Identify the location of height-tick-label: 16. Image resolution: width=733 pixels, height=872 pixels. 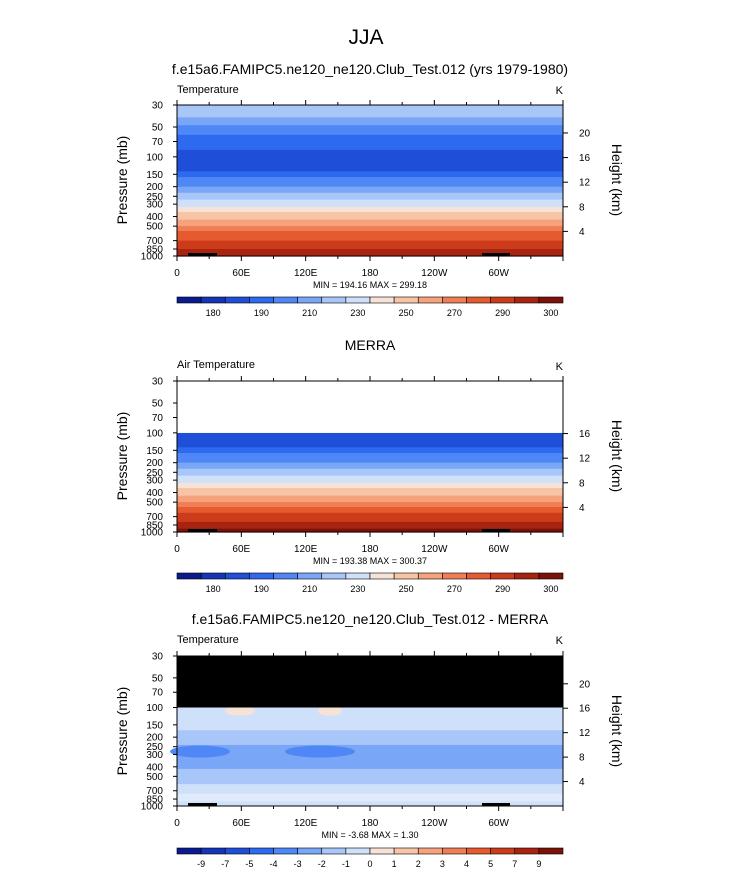
(585, 434).